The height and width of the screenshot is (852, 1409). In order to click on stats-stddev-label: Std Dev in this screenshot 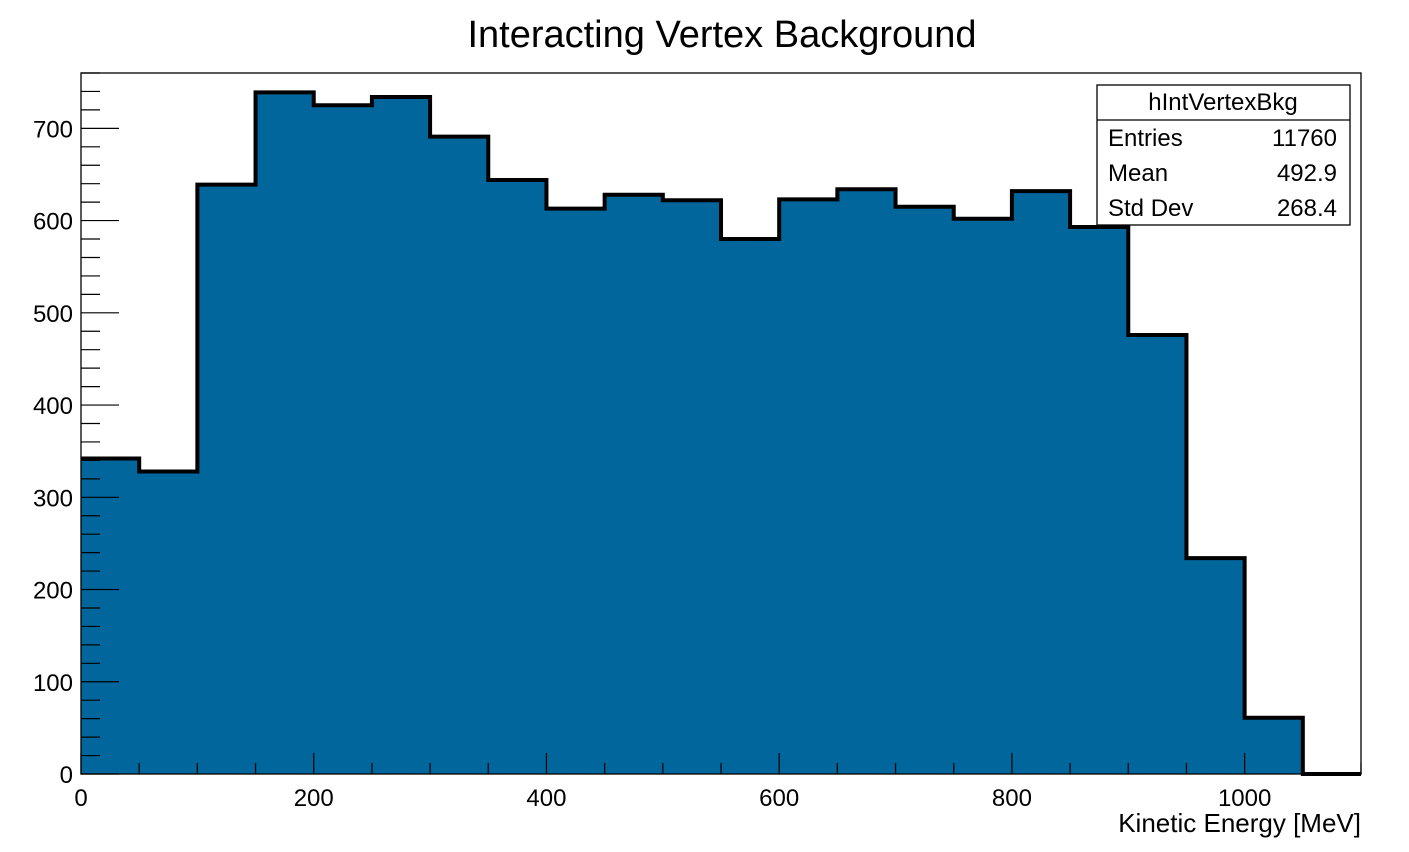, I will do `click(1150, 208)`.